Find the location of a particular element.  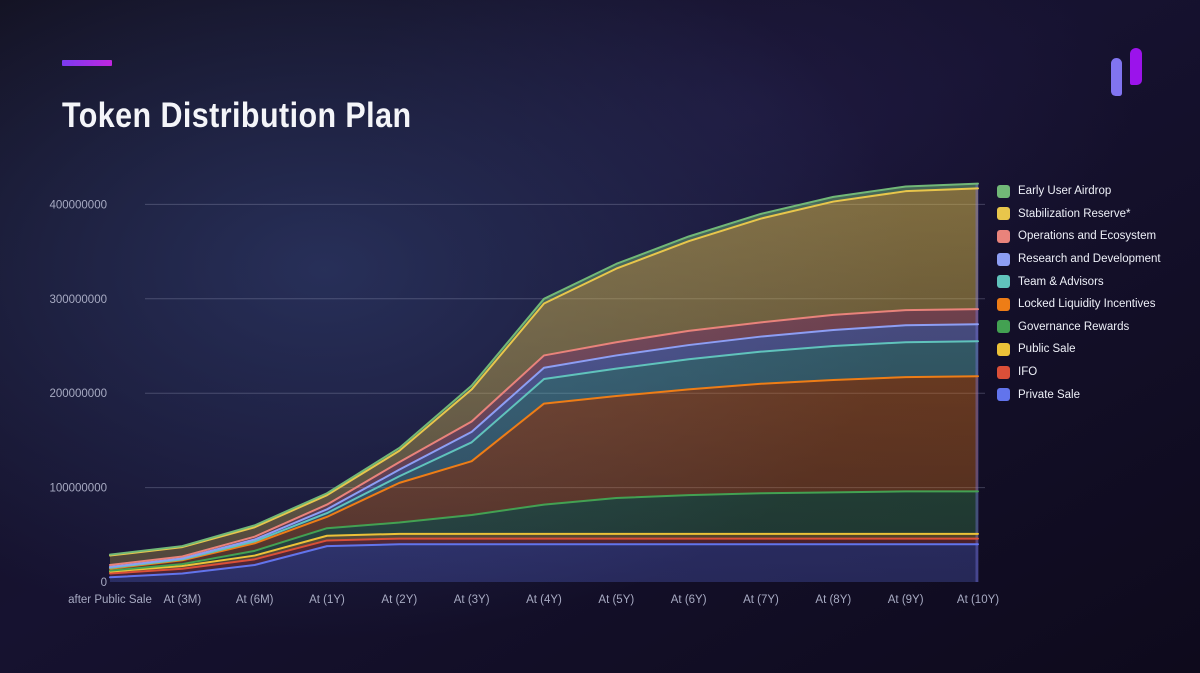

legend-item-team-advisors: Team & Advisors is located at coordinates (1079, 281).